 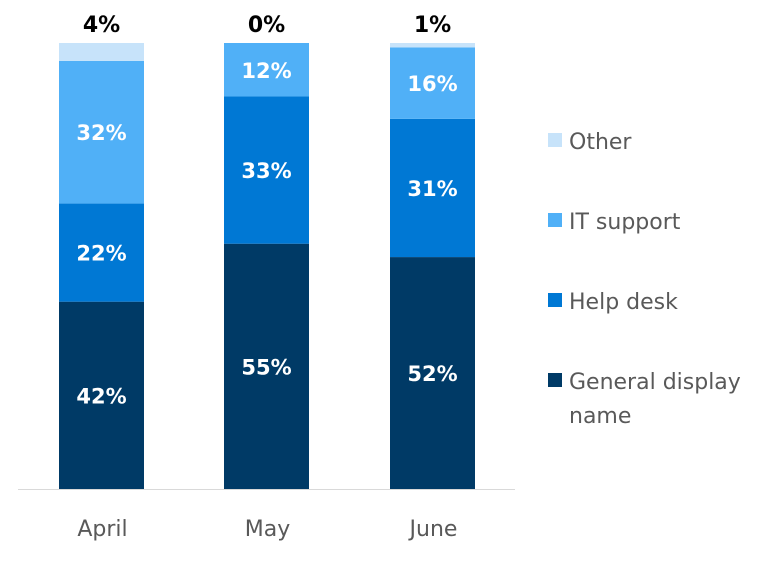 I want to click on data-label-april-1: 22%, so click(x=101, y=254).